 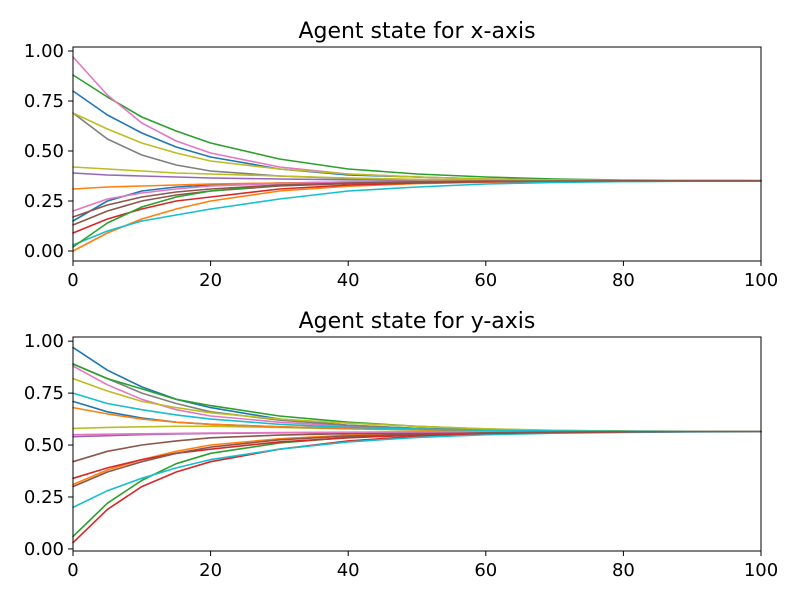 What do you see at coordinates (417, 321) in the screenshot?
I see `subplot-title: Agent state for y-axis` at bounding box center [417, 321].